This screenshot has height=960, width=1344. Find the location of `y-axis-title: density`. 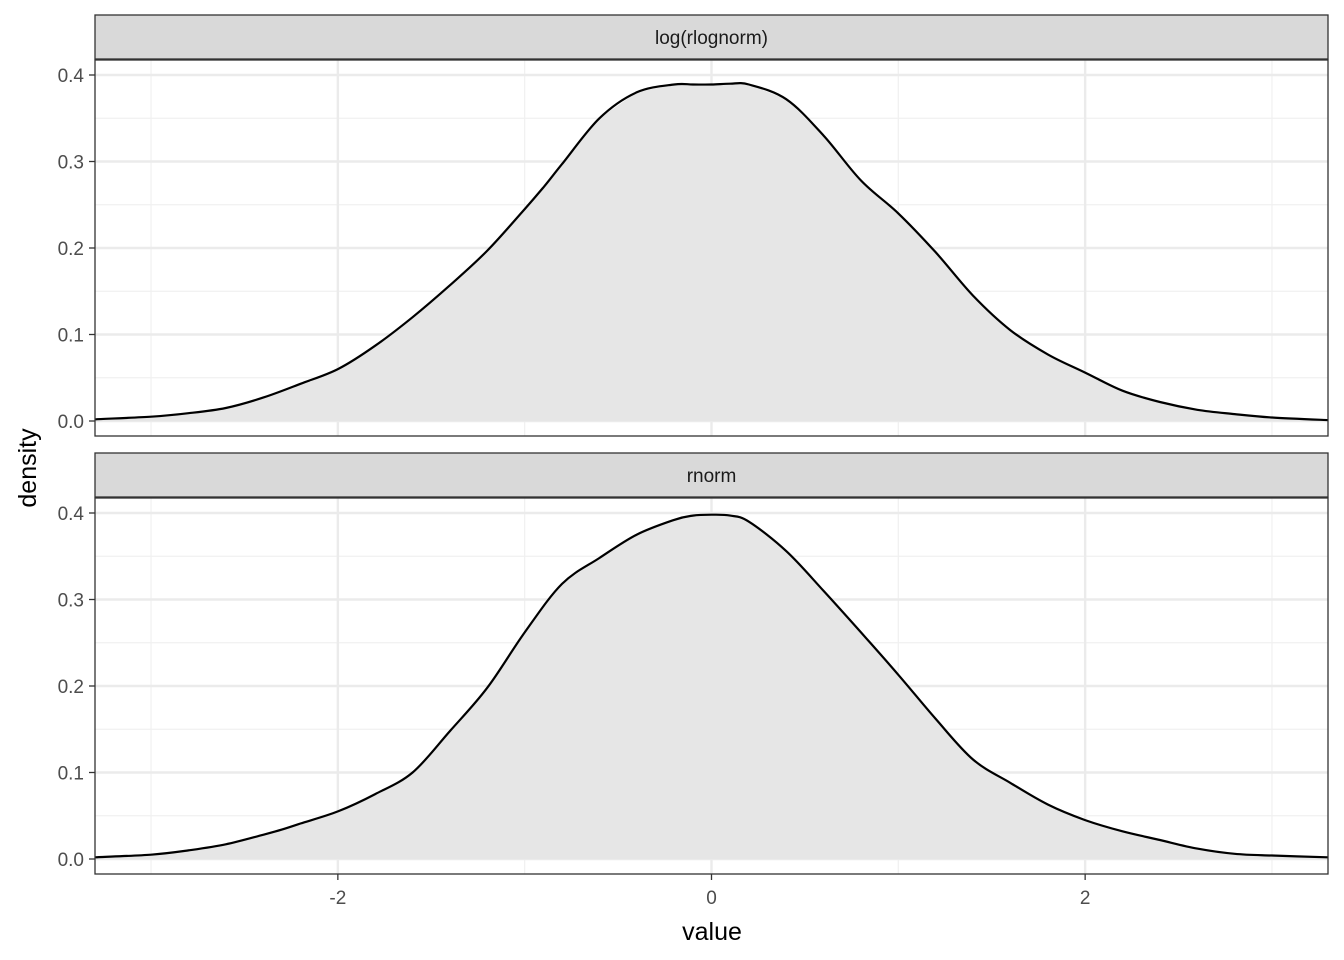

y-axis-title: density is located at coordinates (28, 468).